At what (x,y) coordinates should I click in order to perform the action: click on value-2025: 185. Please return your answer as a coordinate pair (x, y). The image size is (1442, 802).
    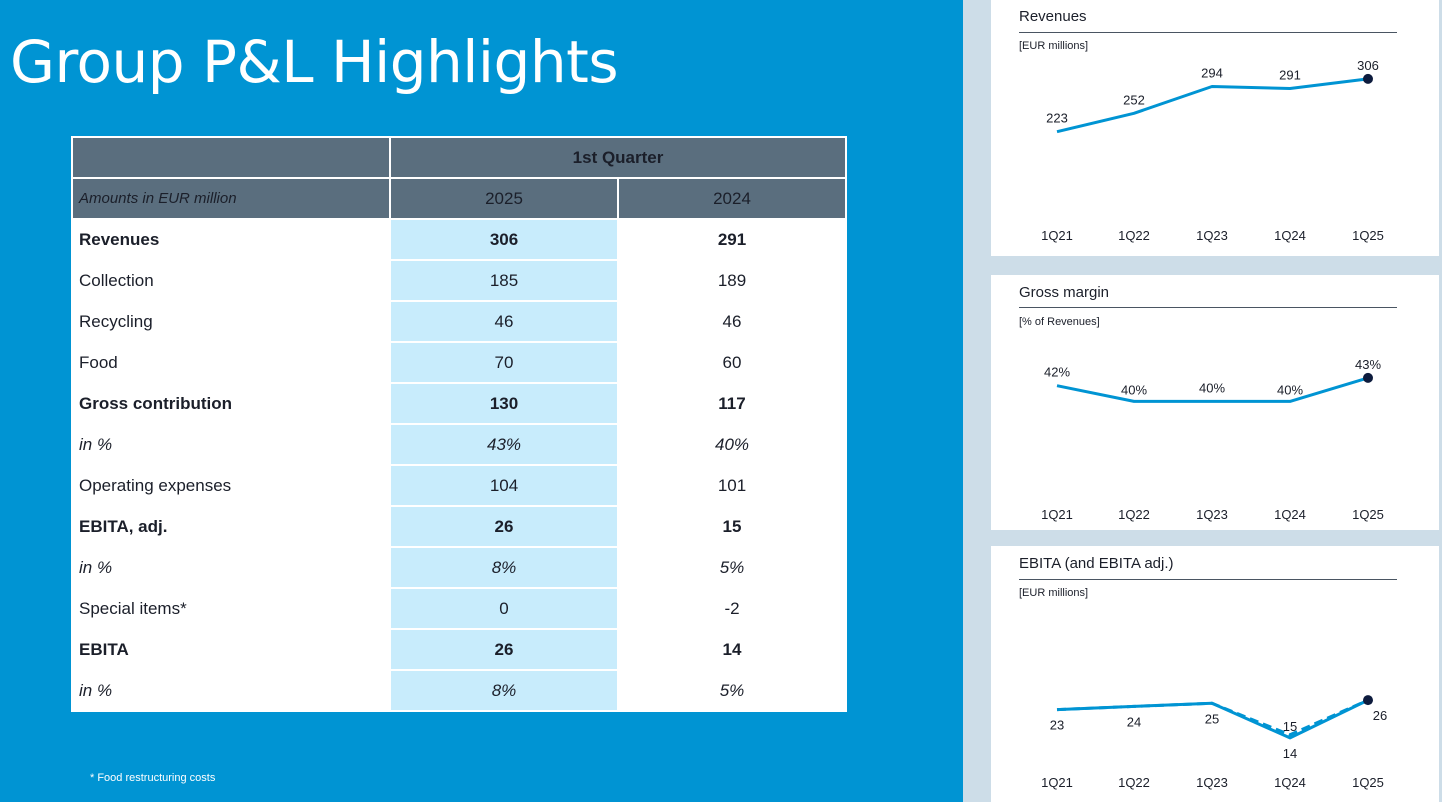
    Looking at the image, I should click on (504, 280).